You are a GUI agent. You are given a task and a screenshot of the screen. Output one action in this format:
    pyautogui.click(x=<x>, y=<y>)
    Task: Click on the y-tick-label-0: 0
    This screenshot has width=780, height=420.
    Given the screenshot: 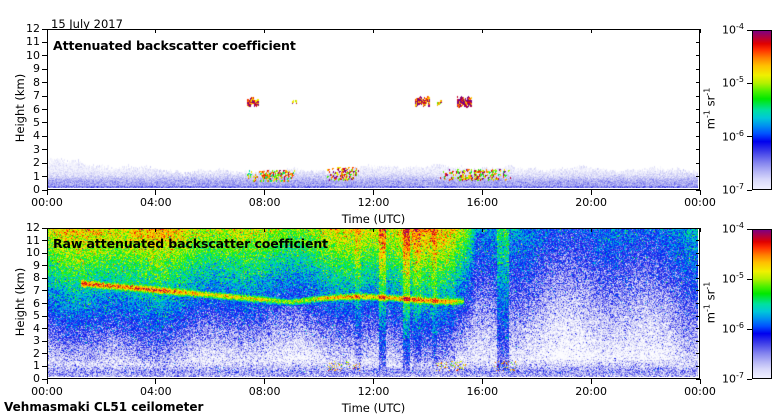 What is the action you would take?
    pyautogui.click(x=36, y=378)
    